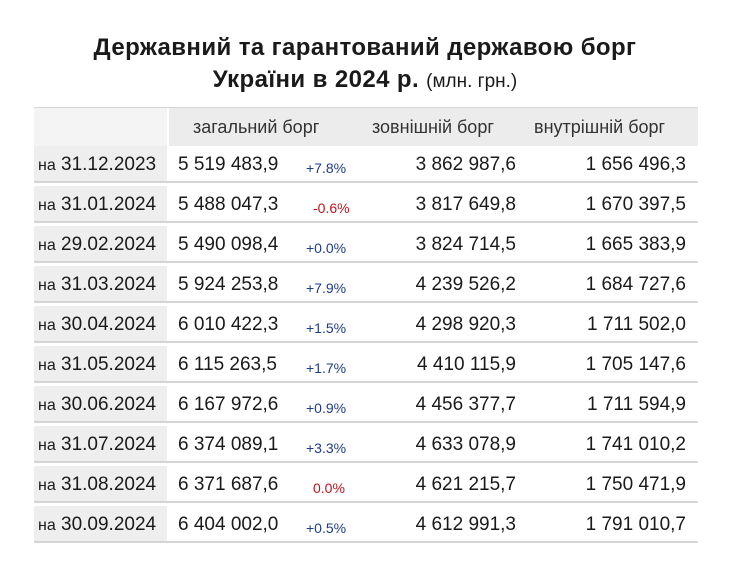 This screenshot has width=730, height=572. What do you see at coordinates (465, 324) in the screenshot?
I see `external-debt-value: 4 298 920,3` at bounding box center [465, 324].